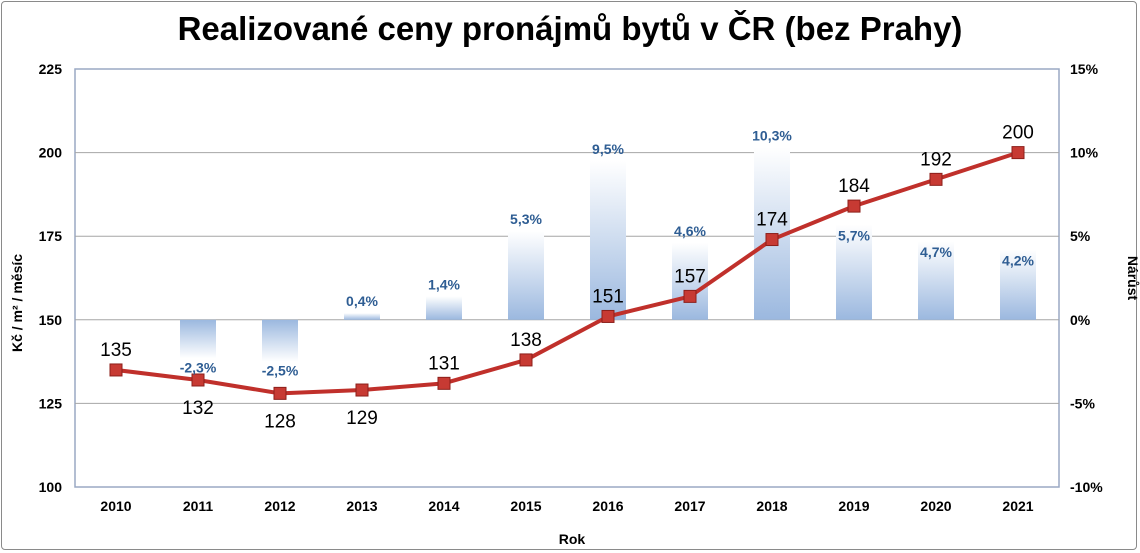 The image size is (1140, 553). What do you see at coordinates (1080, 320) in the screenshot?
I see `y-right-tick-label: 0%` at bounding box center [1080, 320].